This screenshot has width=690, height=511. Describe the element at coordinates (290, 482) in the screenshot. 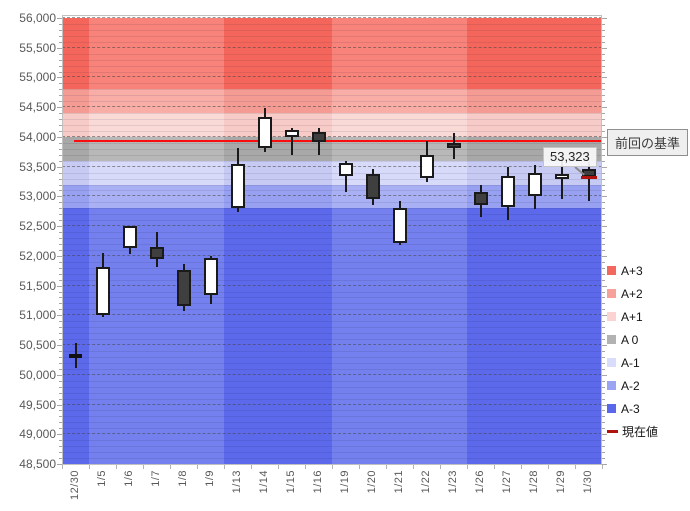

I see `x-axis-label: 1/15` at that location.